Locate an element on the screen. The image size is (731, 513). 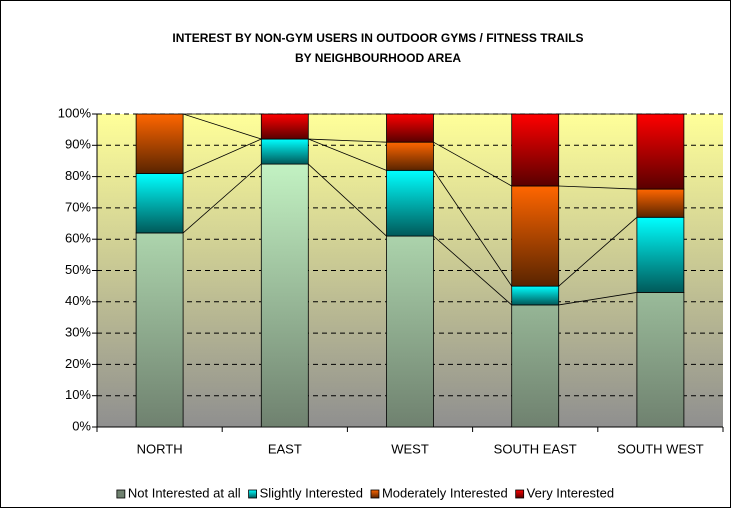
y-tick-label: 90% is located at coordinates (78, 144).